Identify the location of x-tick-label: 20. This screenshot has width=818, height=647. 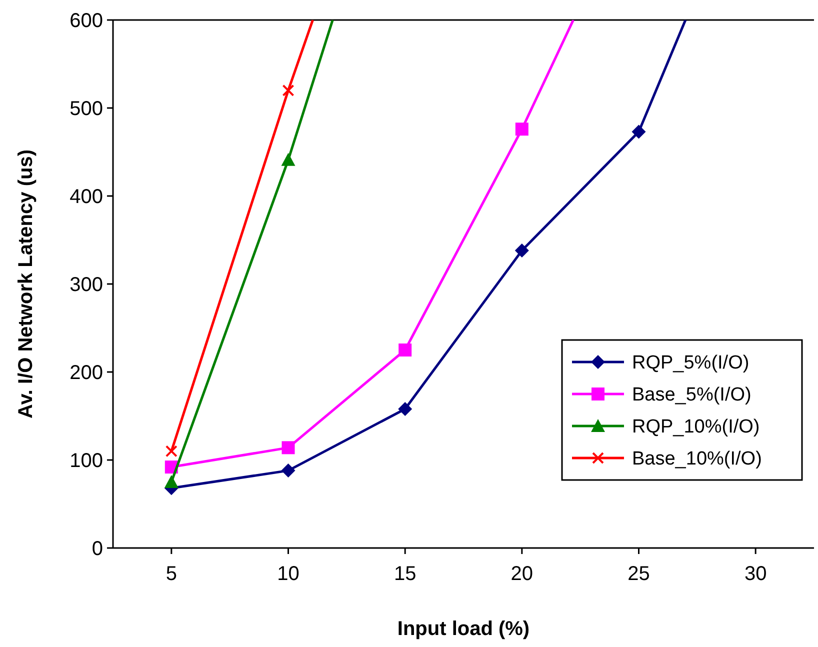
(522, 574).